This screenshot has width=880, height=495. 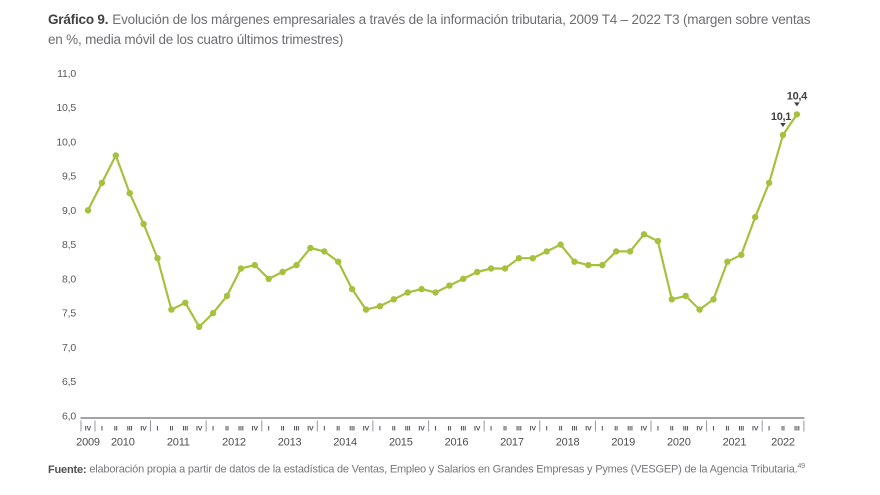 I want to click on year-label: 2015, so click(x=401, y=443).